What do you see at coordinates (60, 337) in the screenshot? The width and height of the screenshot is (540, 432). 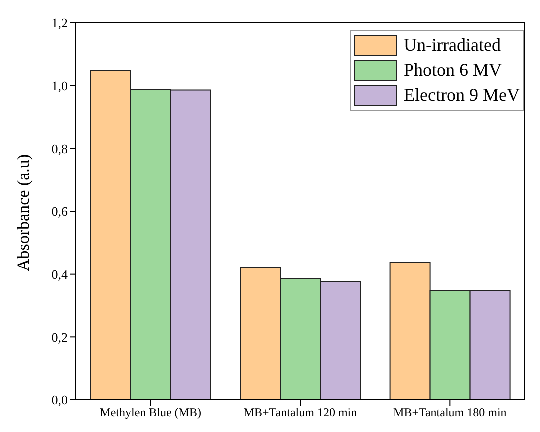 I see `y-tick-label: 0,2` at bounding box center [60, 337].